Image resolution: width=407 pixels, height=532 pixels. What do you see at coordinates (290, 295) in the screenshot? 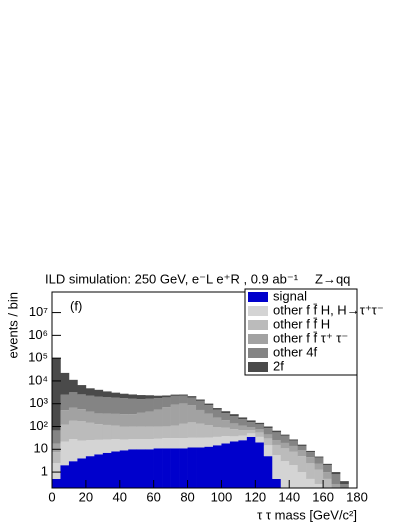
I see `legend-label: signal` at bounding box center [290, 295].